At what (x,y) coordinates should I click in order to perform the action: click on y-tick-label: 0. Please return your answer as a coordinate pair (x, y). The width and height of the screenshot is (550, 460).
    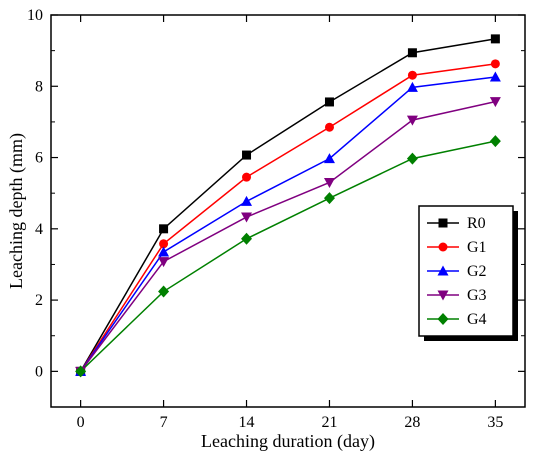
    Looking at the image, I should click on (39, 371).